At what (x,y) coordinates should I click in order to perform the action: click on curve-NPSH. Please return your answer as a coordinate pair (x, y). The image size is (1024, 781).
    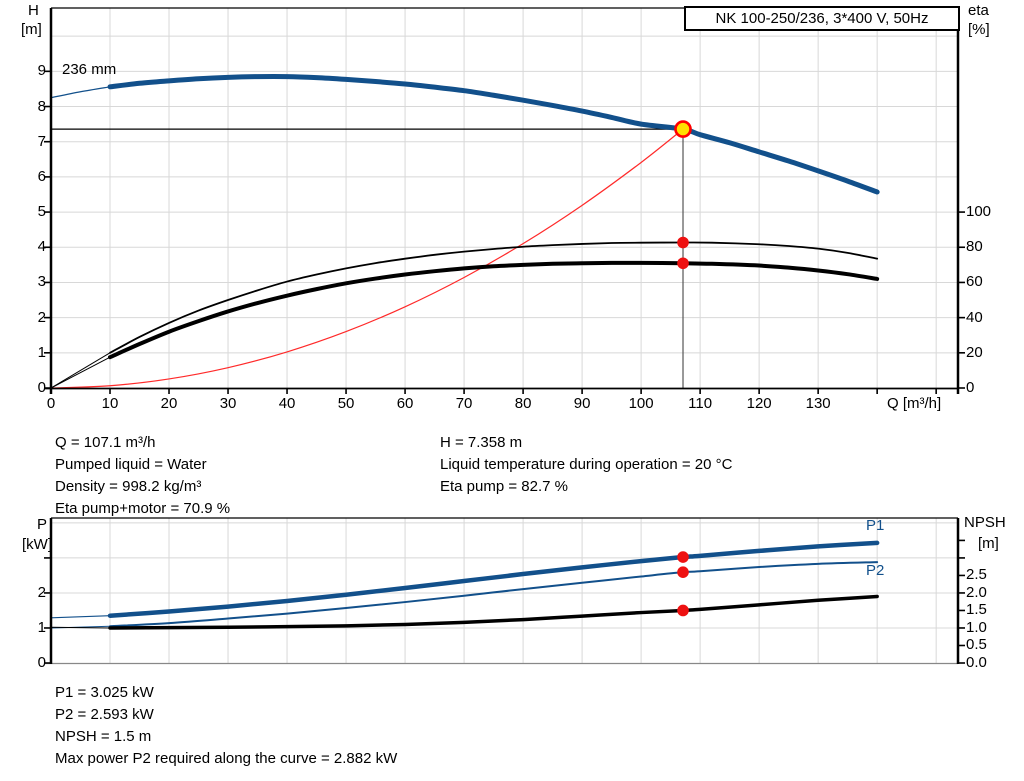
    Looking at the image, I should click on (493, 612).